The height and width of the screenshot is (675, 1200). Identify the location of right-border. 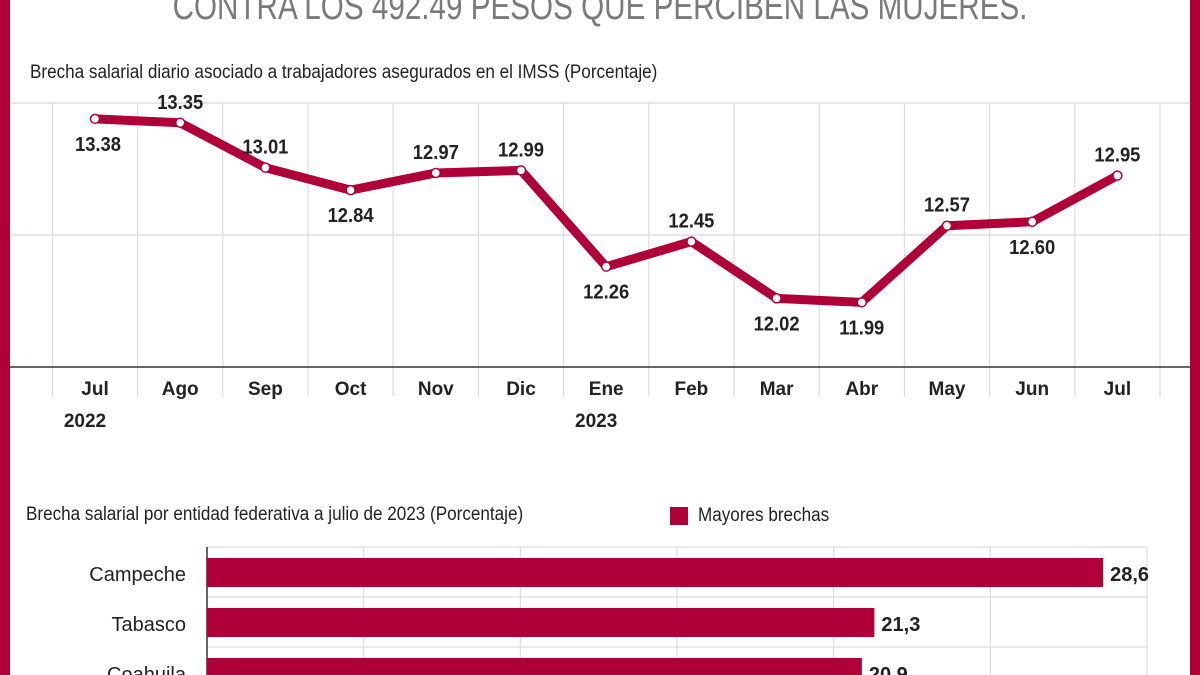
(1195, 337).